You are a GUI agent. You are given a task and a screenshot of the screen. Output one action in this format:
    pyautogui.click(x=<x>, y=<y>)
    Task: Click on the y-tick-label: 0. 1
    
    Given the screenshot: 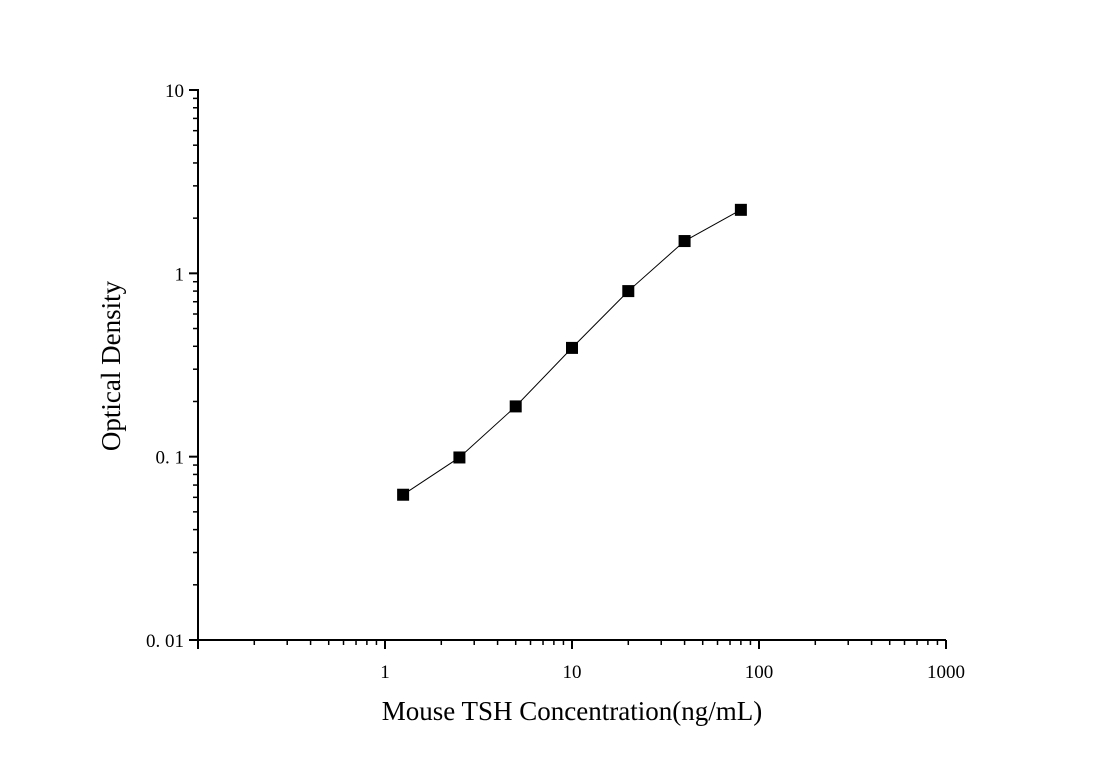 What is the action you would take?
    pyautogui.click(x=170, y=458)
    